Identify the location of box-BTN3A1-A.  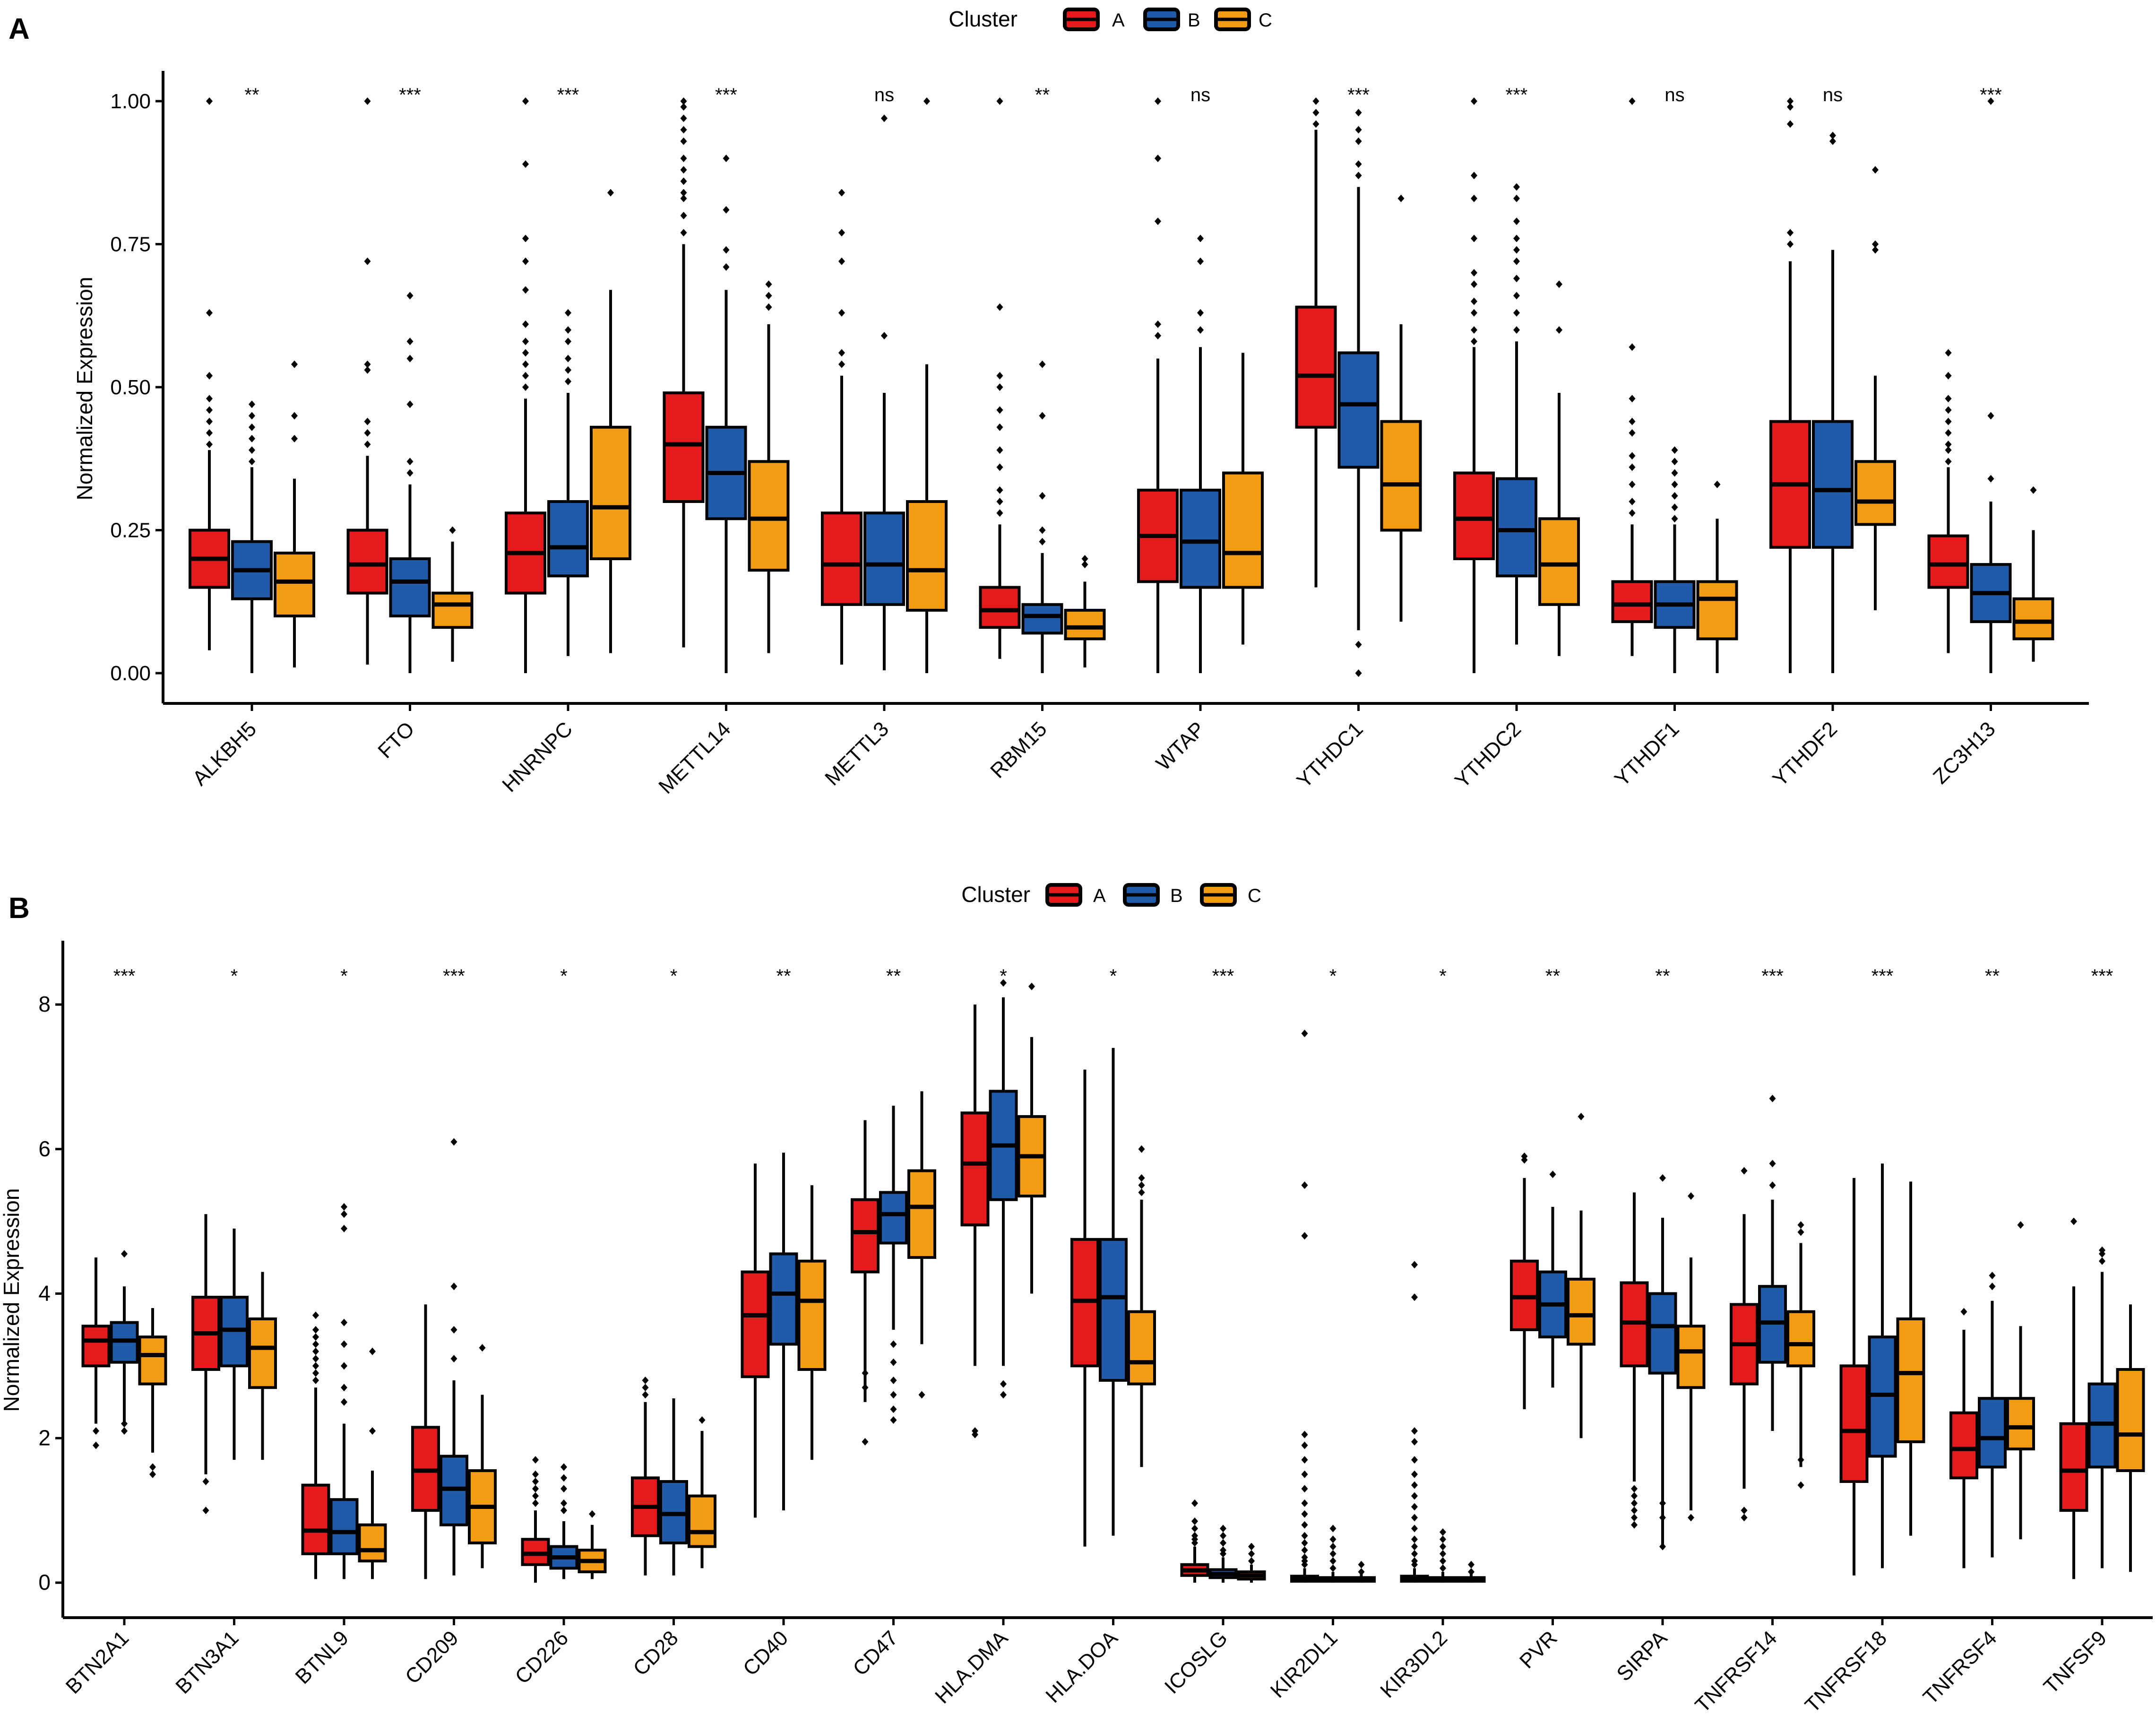
(206, 1364).